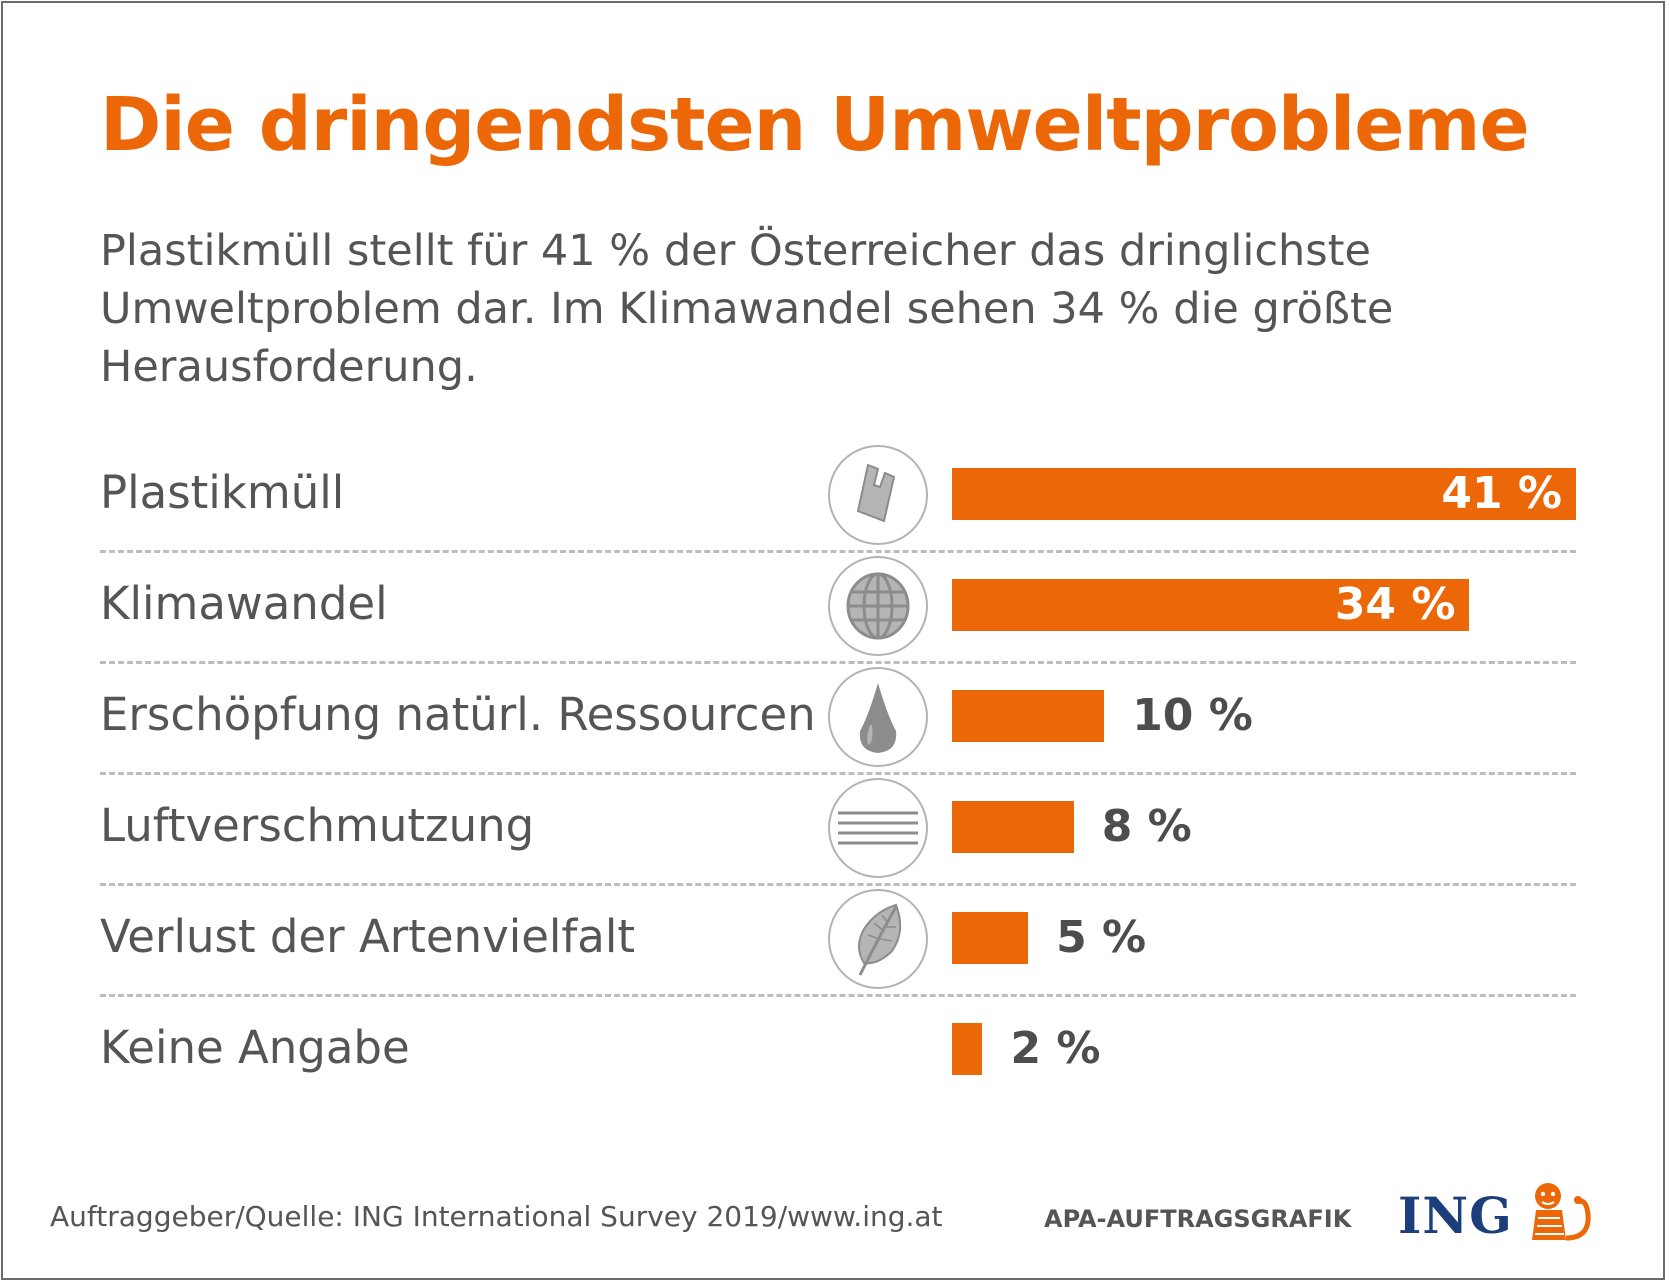 This screenshot has height=1284, width=1670. What do you see at coordinates (367, 936) in the screenshot?
I see `category-label: Verlust der Artenvielfalt` at bounding box center [367, 936].